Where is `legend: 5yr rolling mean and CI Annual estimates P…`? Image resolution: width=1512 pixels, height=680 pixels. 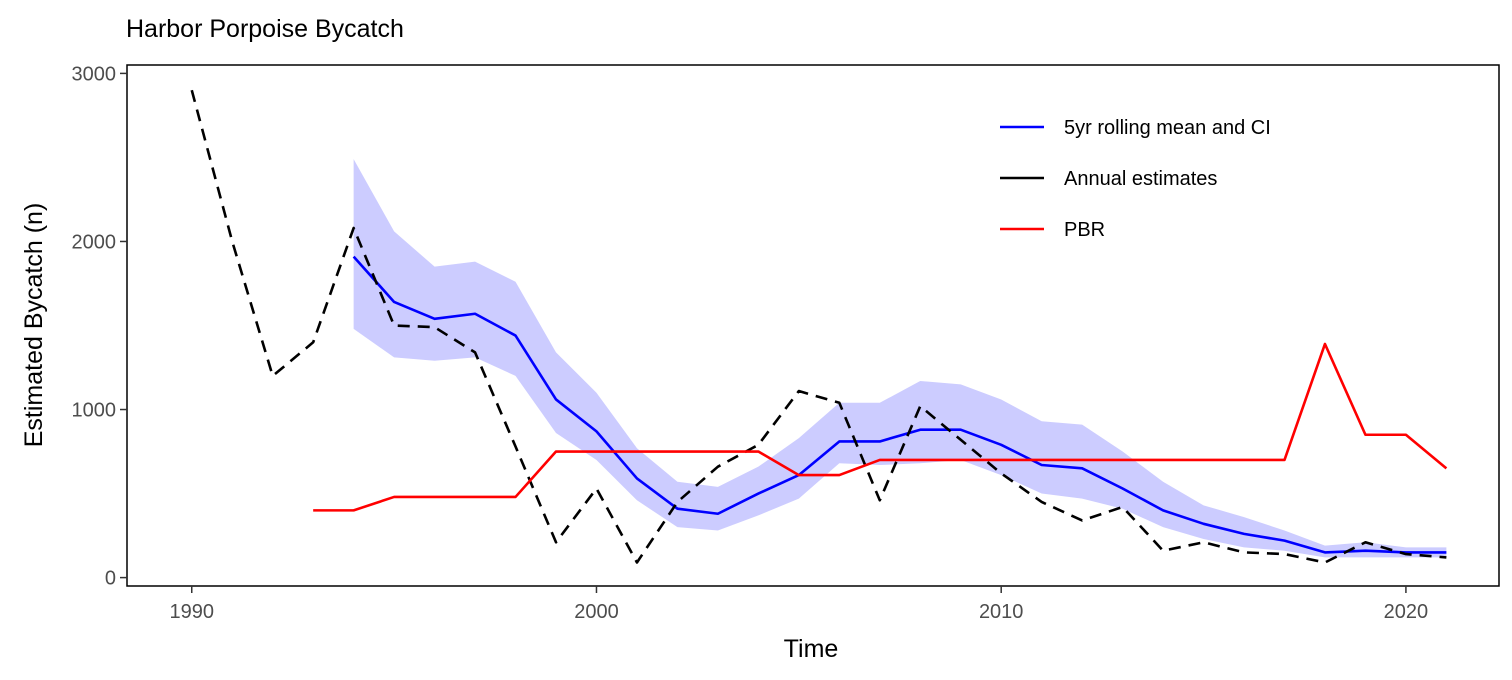 legend: 5yr rolling mean and CI Annual estimates P… is located at coordinates (1135, 179).